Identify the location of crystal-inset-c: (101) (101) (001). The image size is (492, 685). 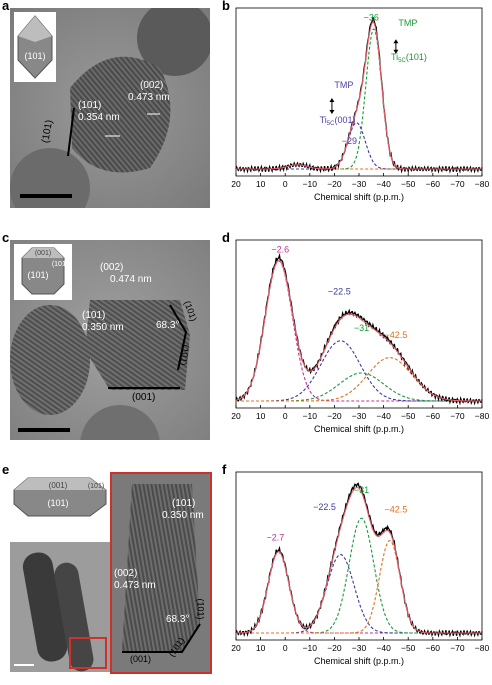
(43, 272).